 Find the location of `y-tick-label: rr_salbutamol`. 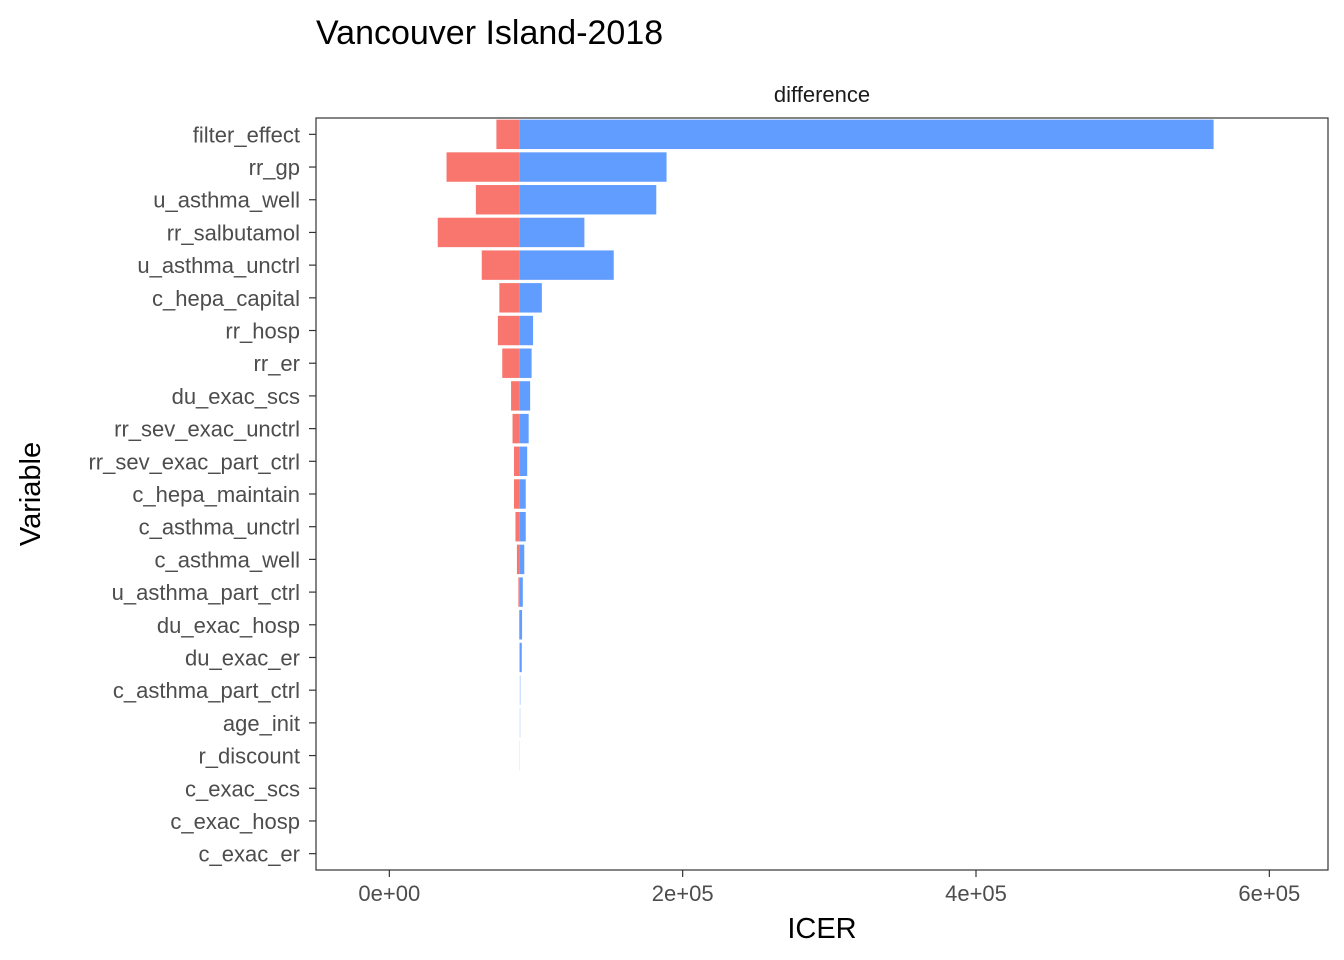

y-tick-label: rr_salbutamol is located at coordinates (233, 232).